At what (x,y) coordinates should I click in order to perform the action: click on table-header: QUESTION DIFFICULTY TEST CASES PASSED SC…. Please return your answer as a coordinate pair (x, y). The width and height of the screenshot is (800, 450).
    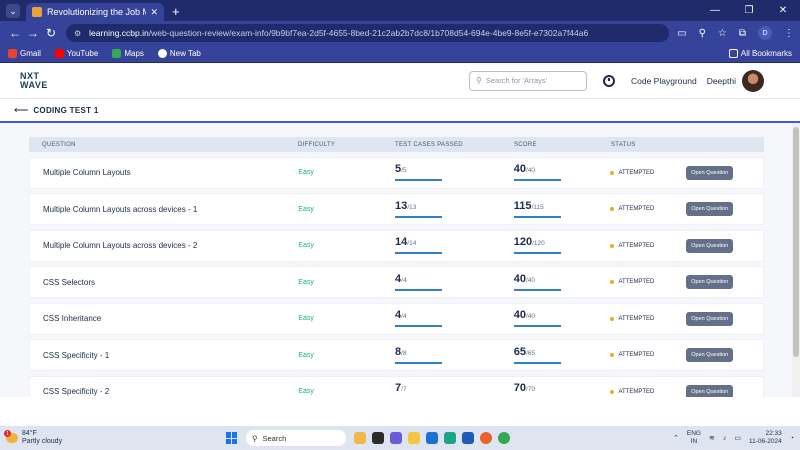
    Looking at the image, I should click on (396, 144).